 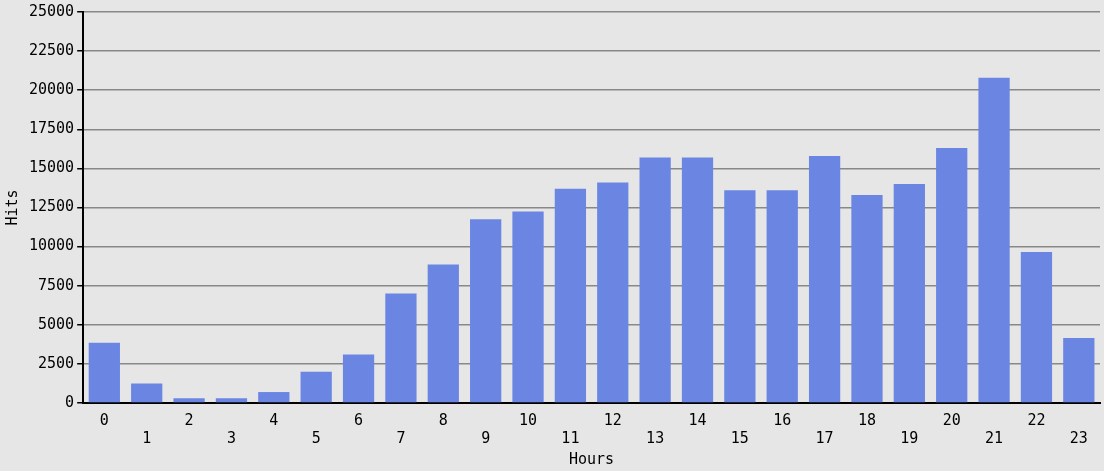 I want to click on y-tick-label: 17500, so click(x=52, y=128).